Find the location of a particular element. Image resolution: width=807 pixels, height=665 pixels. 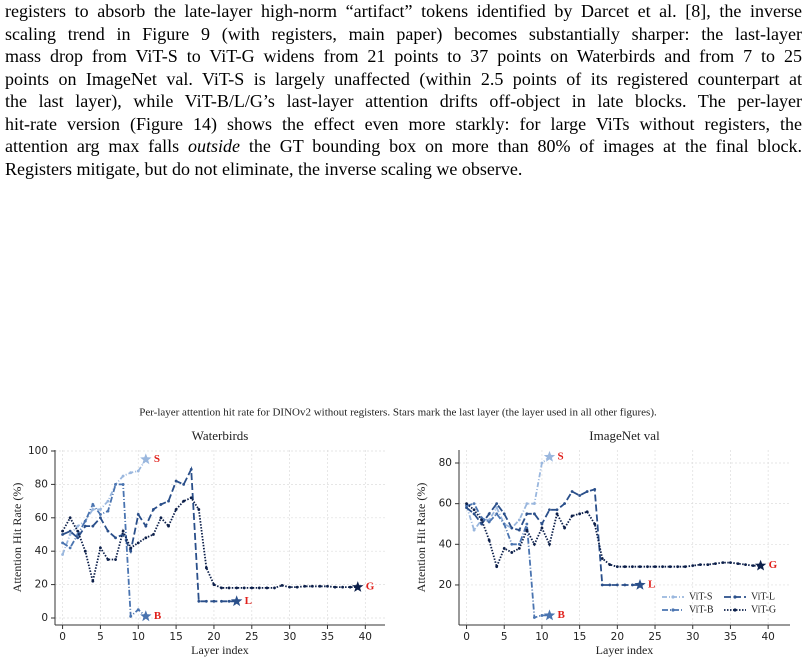

end-label: G is located at coordinates (773, 565).